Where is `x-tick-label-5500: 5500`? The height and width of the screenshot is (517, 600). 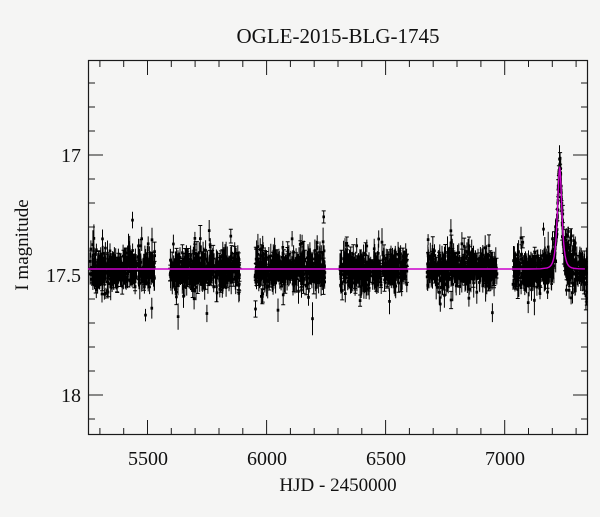
x-tick-label-5500: 5500 is located at coordinates (148, 459).